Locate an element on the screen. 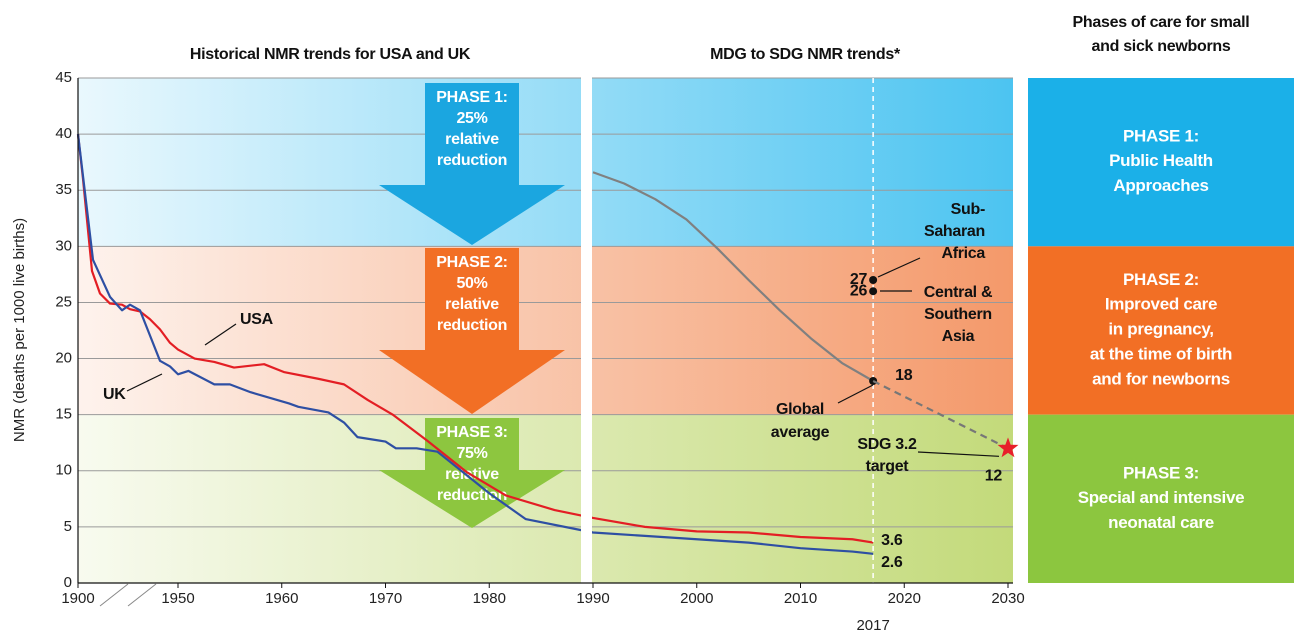 This screenshot has width=1294, height=641. side-box-text: Public Health Approaches is located at coordinates (1161, 174).